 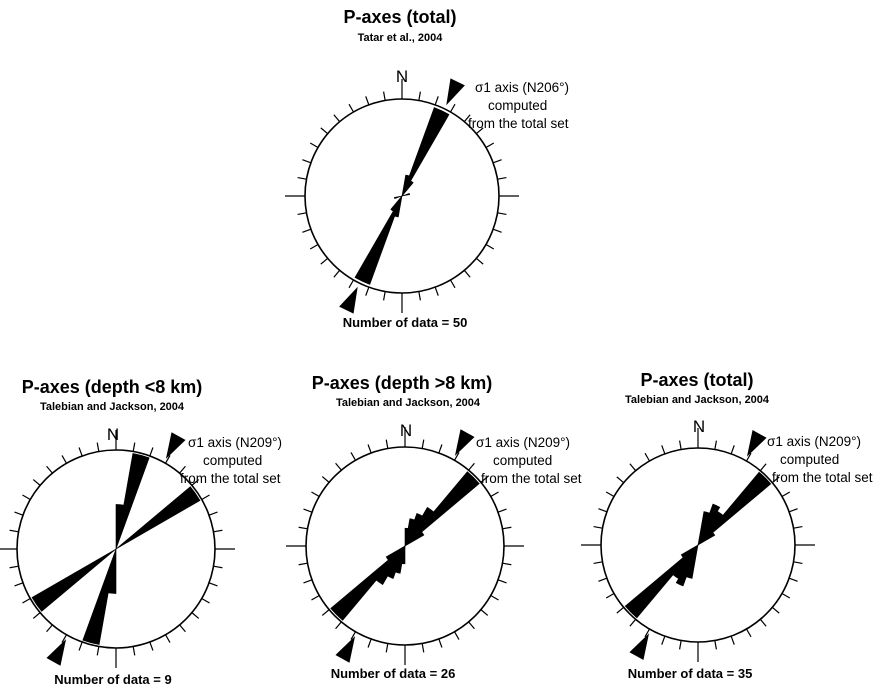 What do you see at coordinates (113, 434) in the screenshot?
I see `north-label: N` at bounding box center [113, 434].